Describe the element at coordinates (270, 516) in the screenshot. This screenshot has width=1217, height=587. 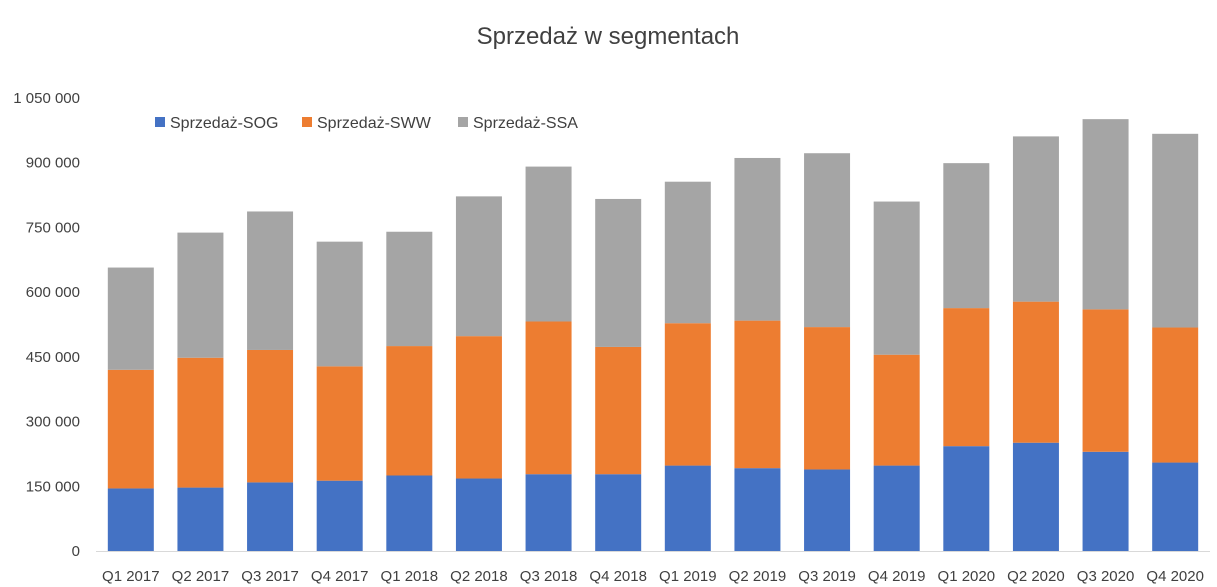
I see `bar-sprzeda-sog-q3-2017` at that location.